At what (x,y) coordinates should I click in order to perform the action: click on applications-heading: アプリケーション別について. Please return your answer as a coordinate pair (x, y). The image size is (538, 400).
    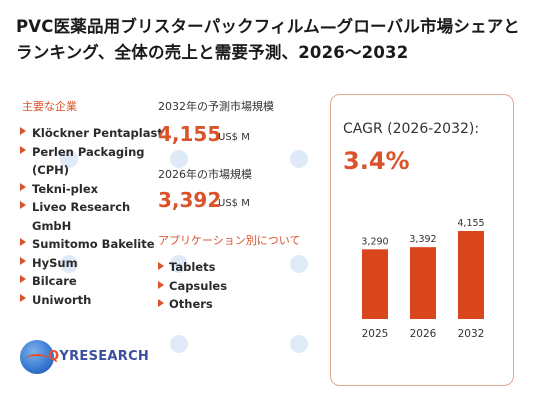
    Looking at the image, I should click on (229, 240).